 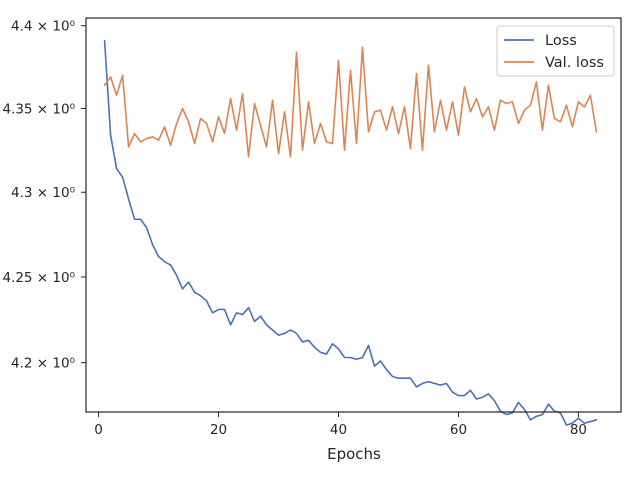 What do you see at coordinates (561, 41) in the screenshot?
I see `legend-label-loss: Loss` at bounding box center [561, 41].